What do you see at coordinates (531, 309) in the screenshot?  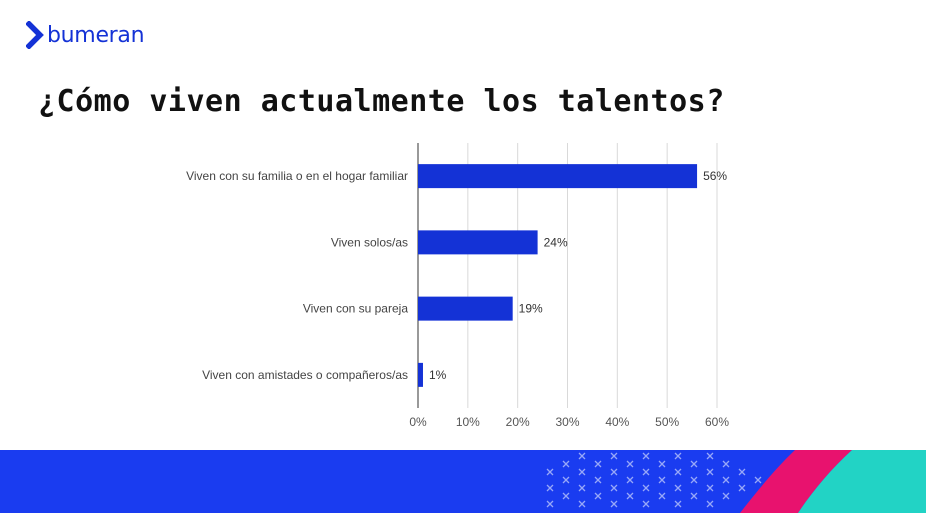 I see `data-label: 19%` at bounding box center [531, 309].